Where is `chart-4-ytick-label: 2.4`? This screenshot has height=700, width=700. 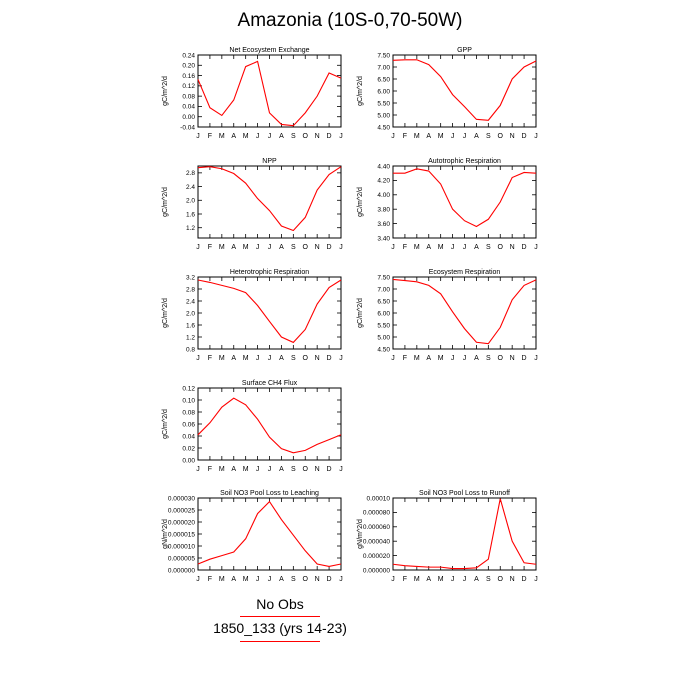
chart-4-ytick-label: 2.4 is located at coordinates (190, 301).